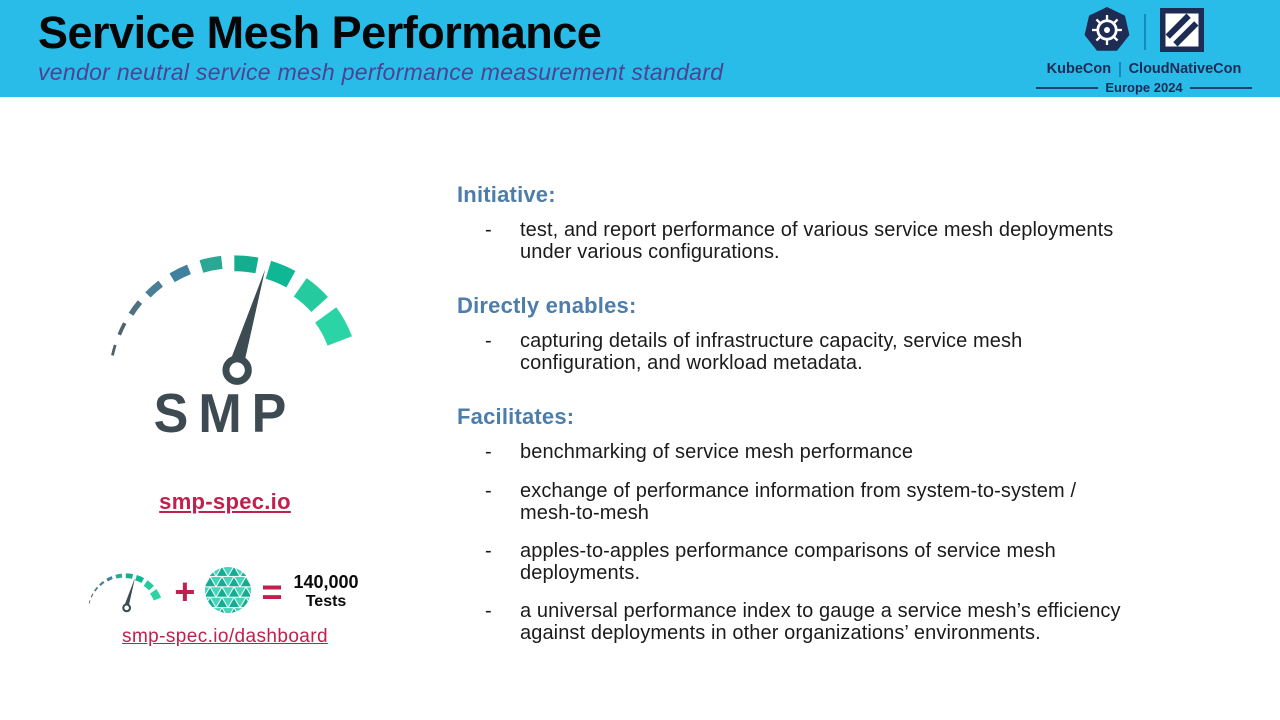 The width and height of the screenshot is (1280, 720). I want to click on tests-count: 140,000, so click(326, 582).